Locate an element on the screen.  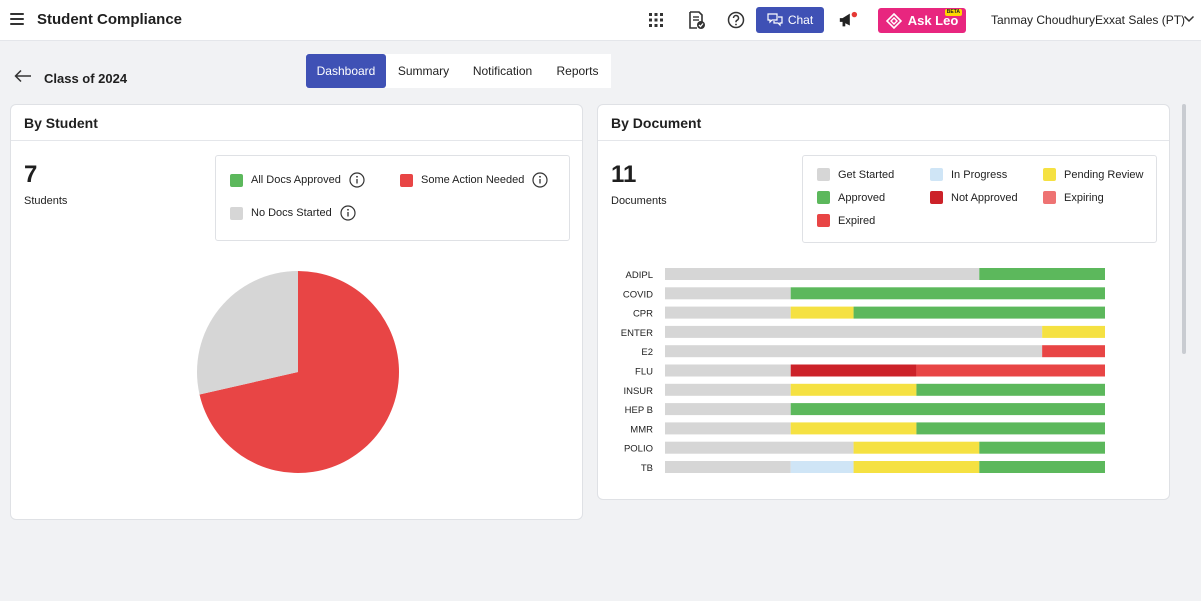
tab-notification: Notification is located at coordinates (502, 71).